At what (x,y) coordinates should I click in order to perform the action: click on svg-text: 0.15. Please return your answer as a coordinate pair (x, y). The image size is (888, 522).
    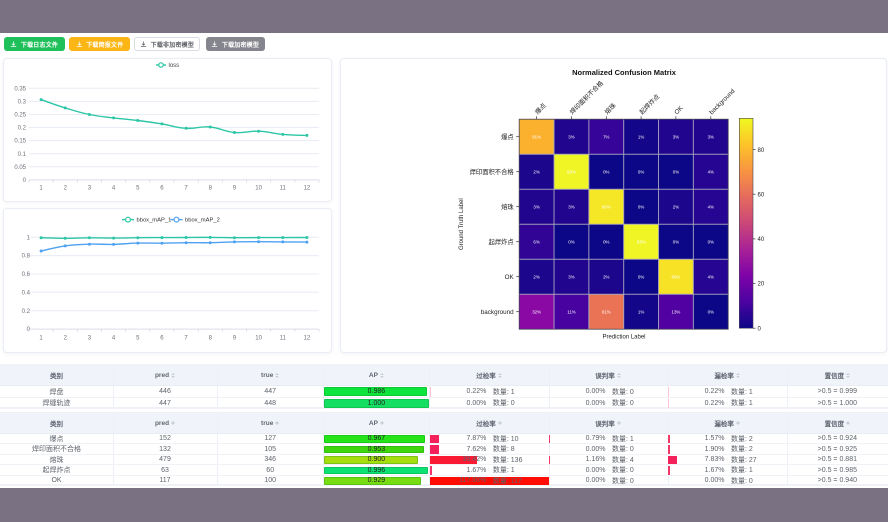
    Looking at the image, I should click on (20, 141).